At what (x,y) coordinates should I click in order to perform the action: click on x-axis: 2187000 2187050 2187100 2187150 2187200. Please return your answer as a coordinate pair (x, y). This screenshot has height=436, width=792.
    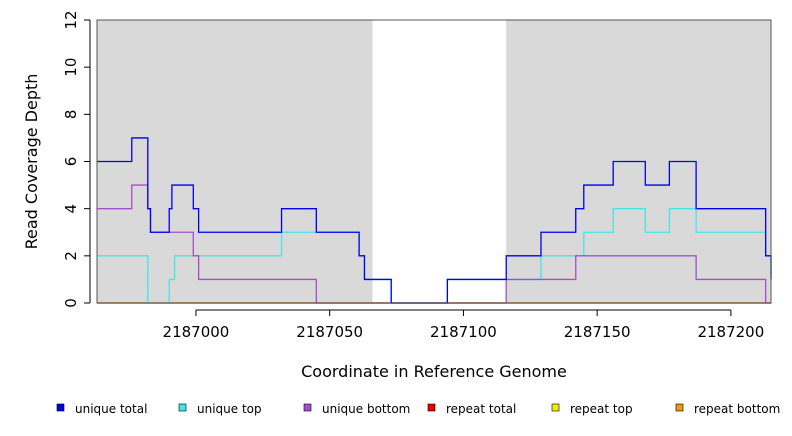
    Looking at the image, I should click on (463, 325).